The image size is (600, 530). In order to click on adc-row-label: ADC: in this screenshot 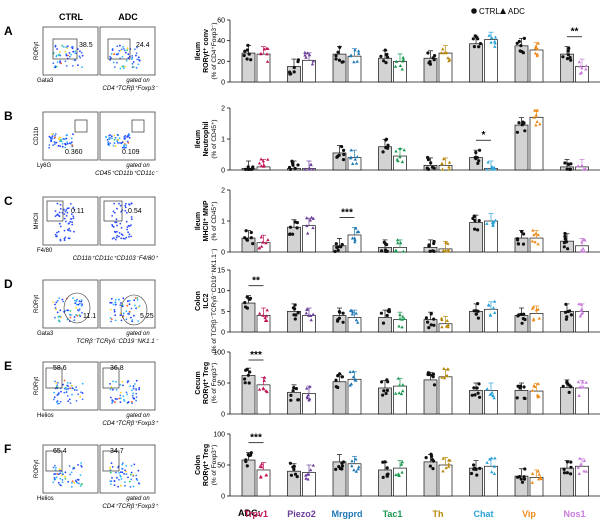, I will do `click(249, 513)`.